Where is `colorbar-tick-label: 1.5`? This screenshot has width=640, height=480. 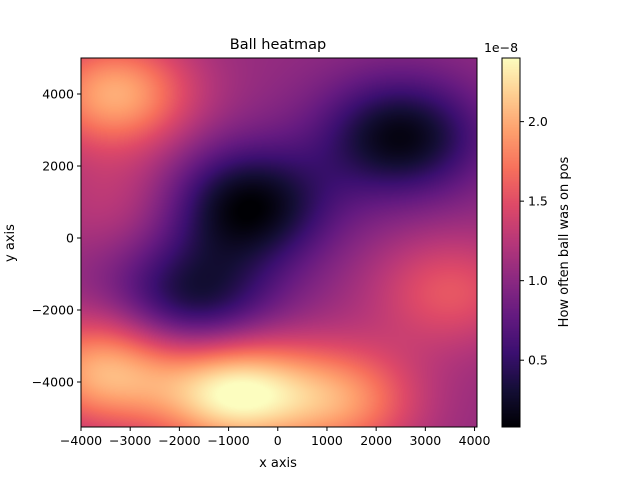
colorbar-tick-label: 1.5 is located at coordinates (538, 201).